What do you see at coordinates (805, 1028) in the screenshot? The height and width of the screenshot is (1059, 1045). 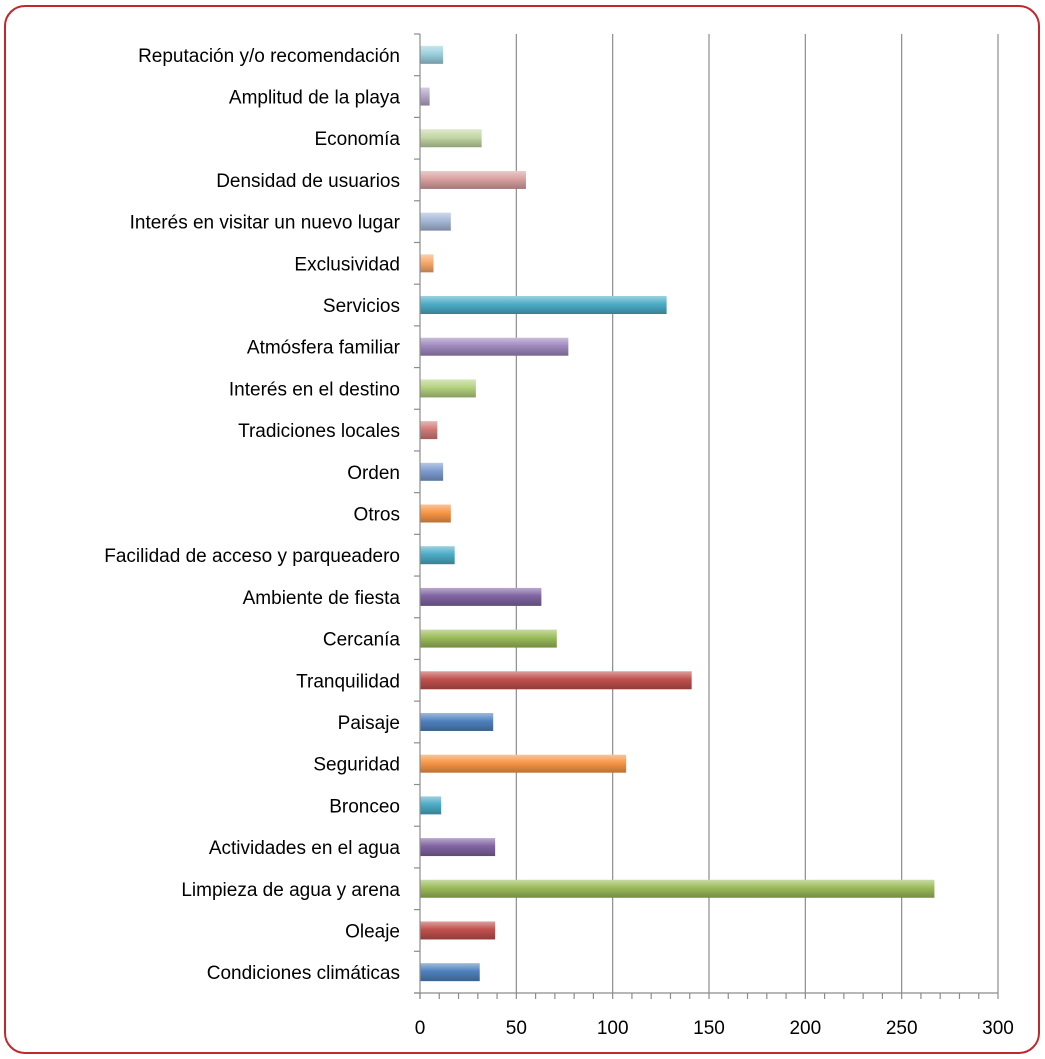 I see `x-tick-label: 200` at bounding box center [805, 1028].